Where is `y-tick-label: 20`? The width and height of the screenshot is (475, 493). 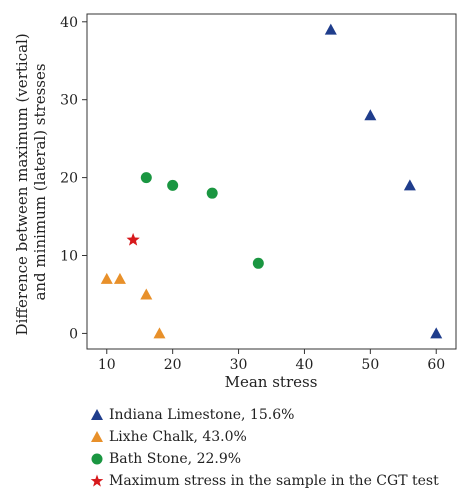
y-tick-label: 20 is located at coordinates (69, 179).